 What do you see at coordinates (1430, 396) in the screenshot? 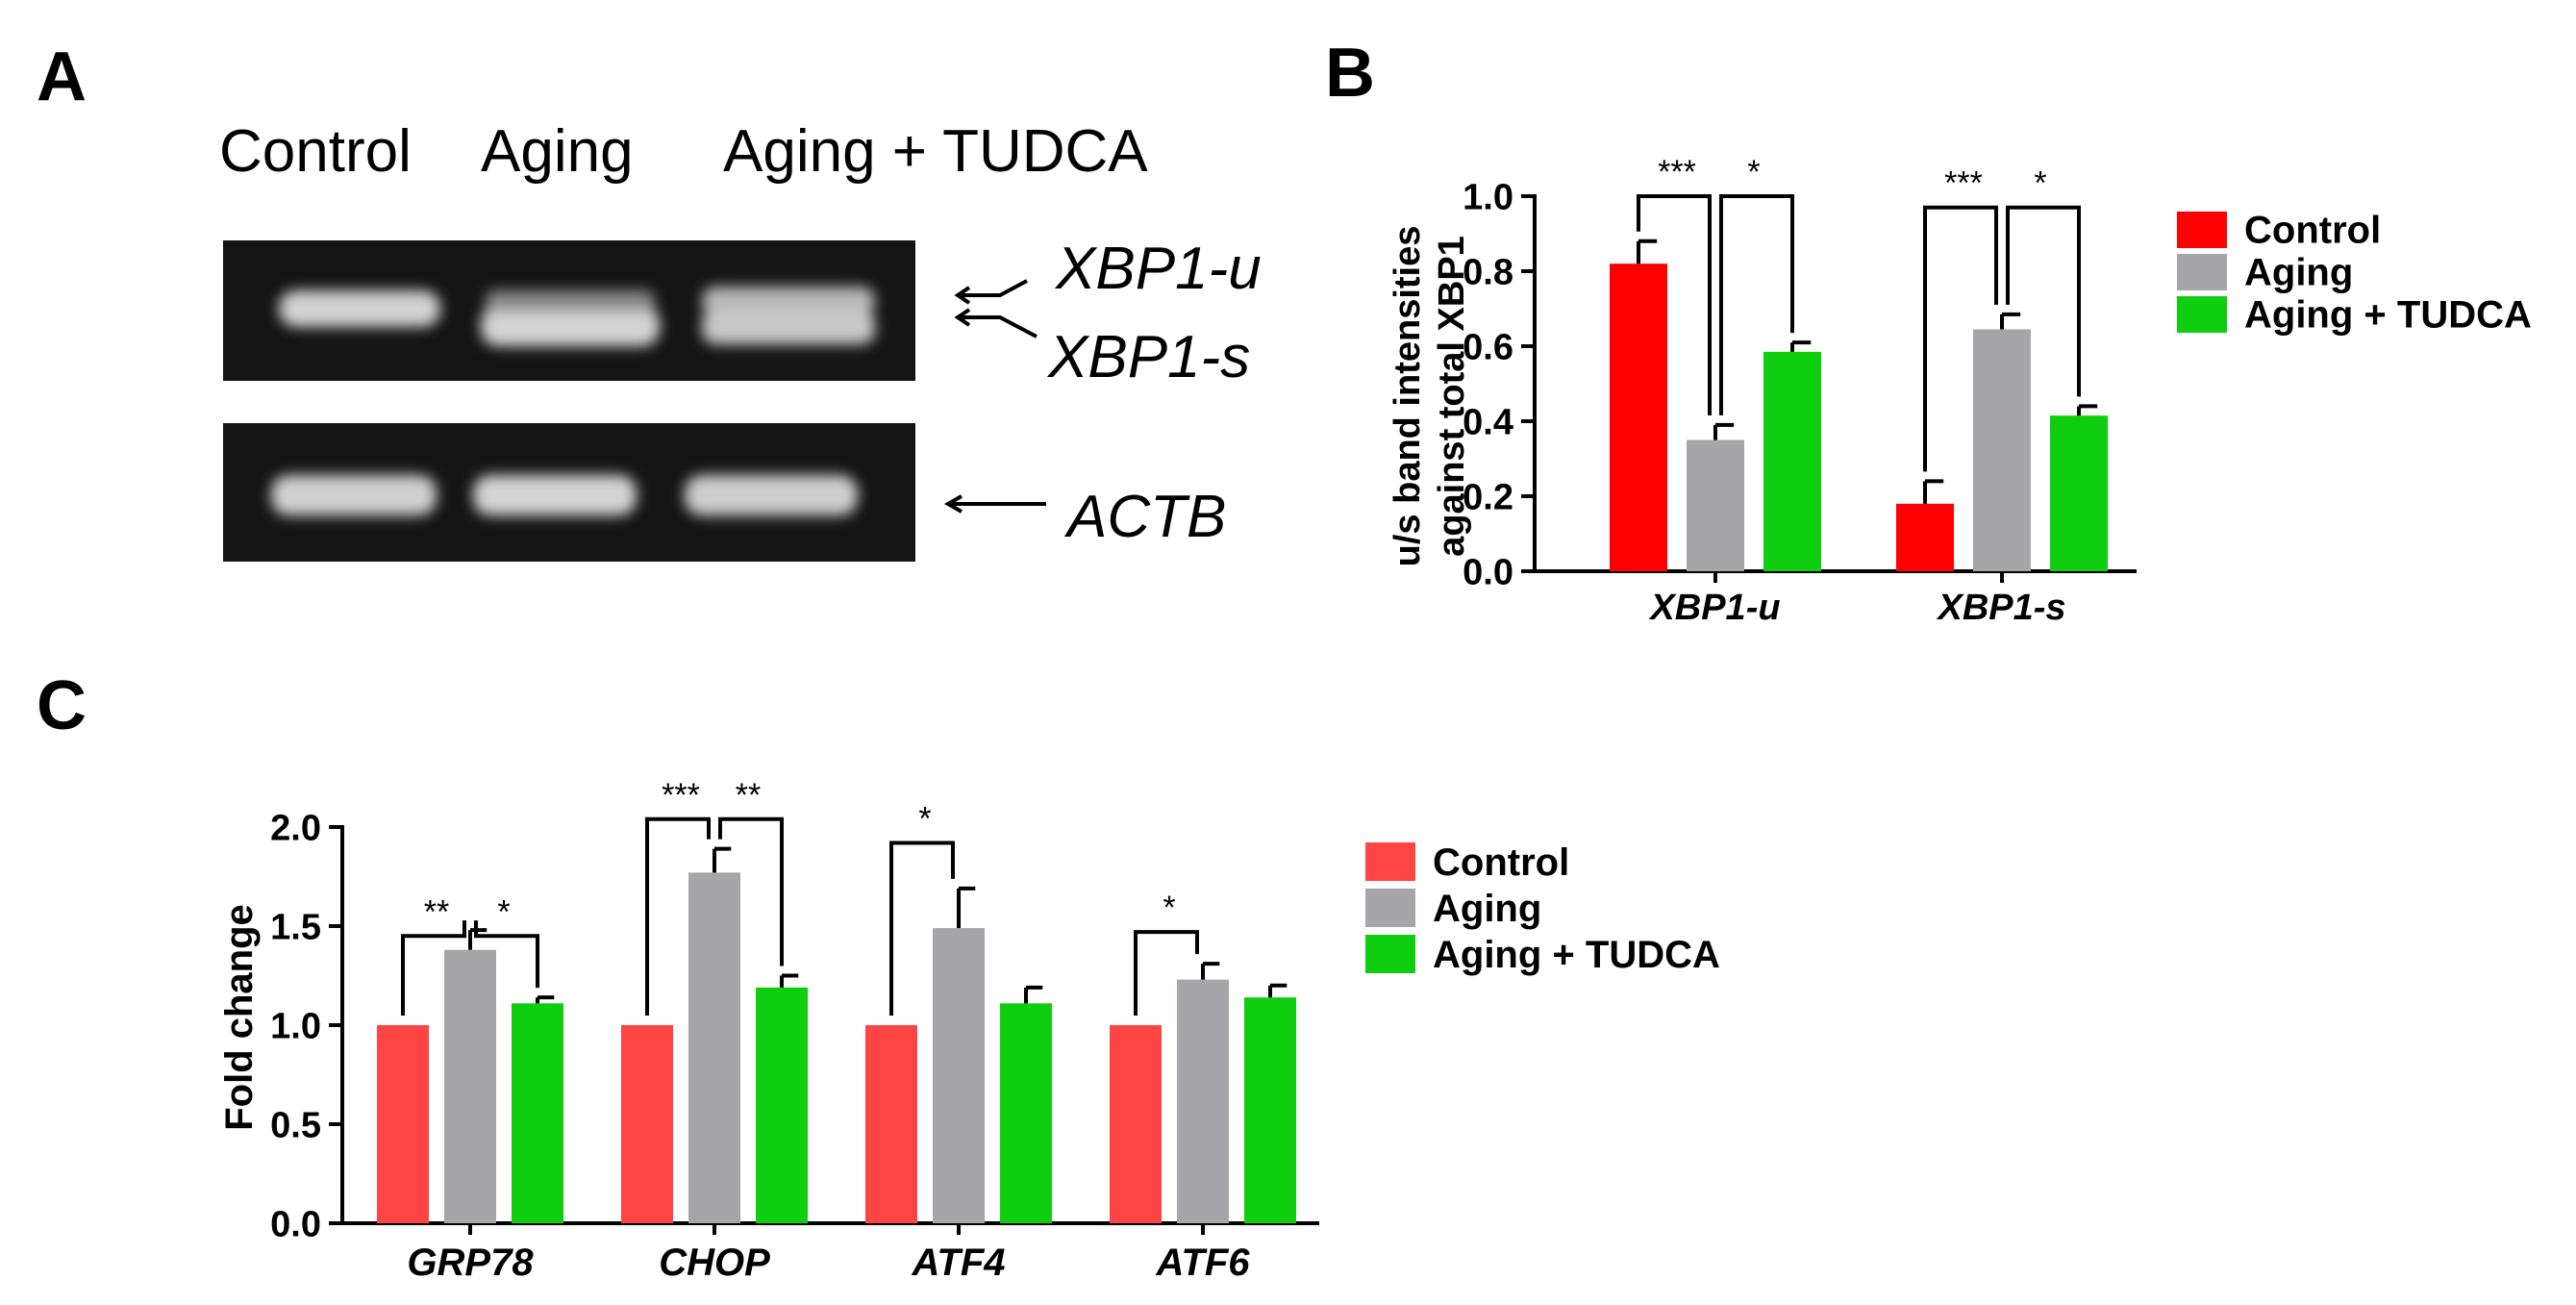
I see `panel-b-ylabel: u/s band intensities against total XBP1` at bounding box center [1430, 396].